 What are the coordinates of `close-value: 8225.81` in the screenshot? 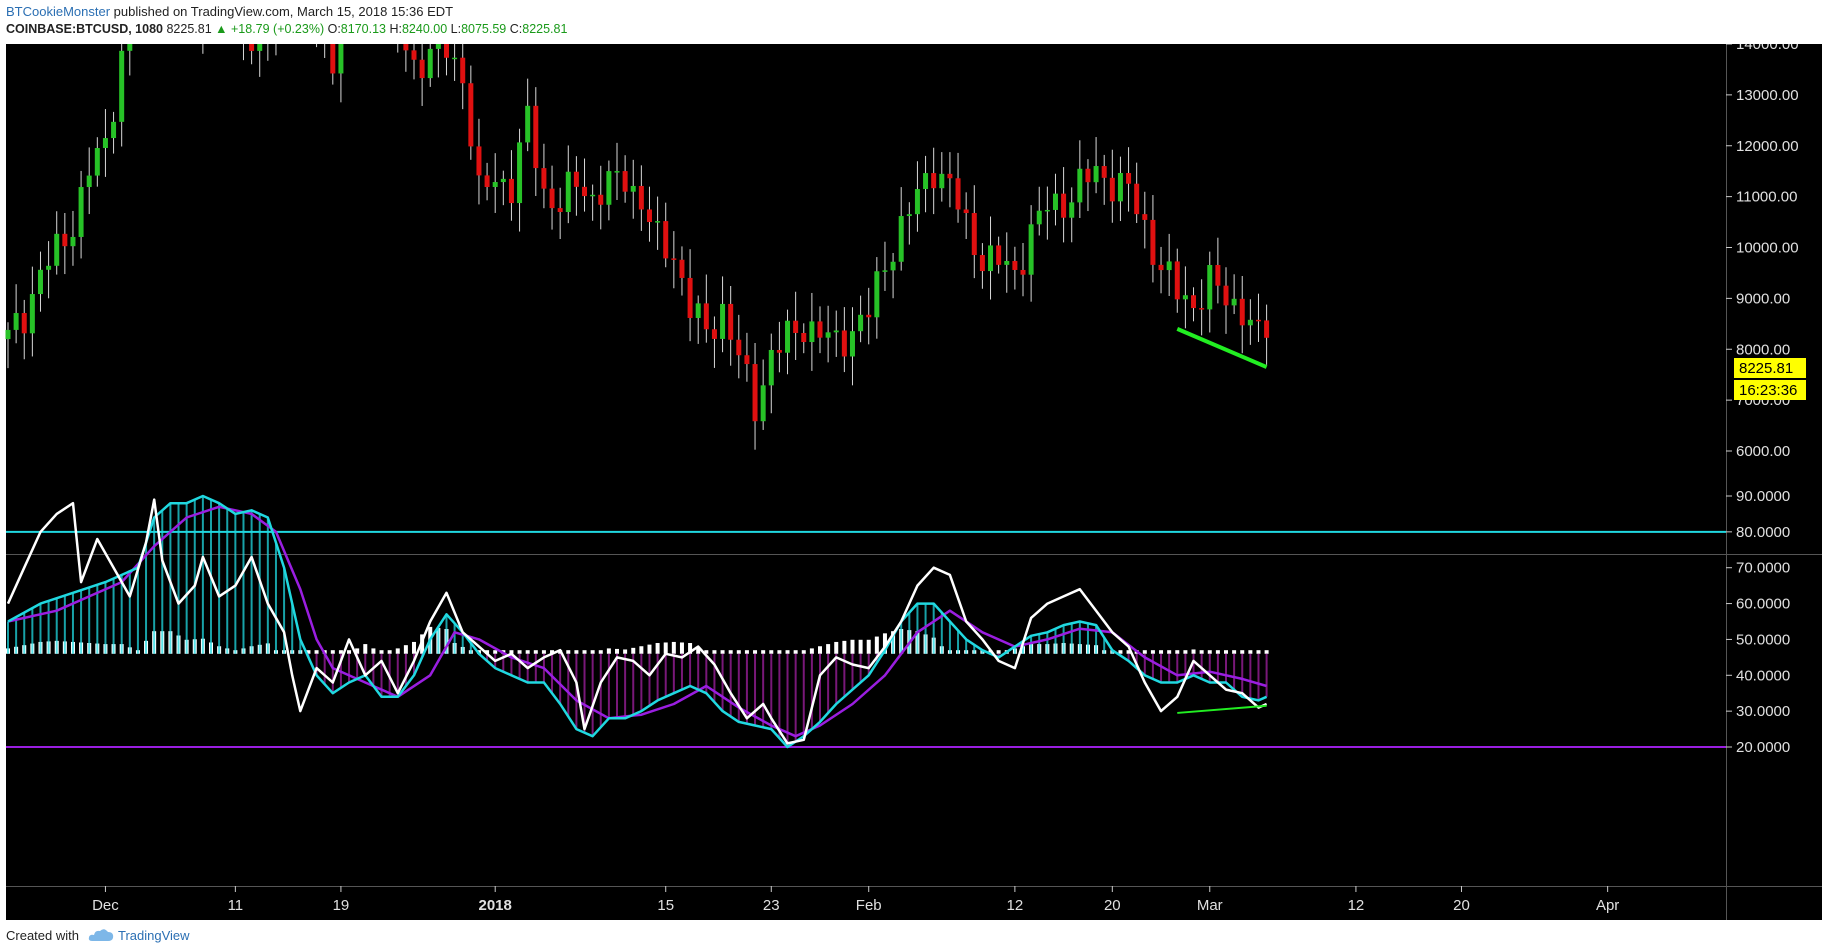 It's located at (545, 29).